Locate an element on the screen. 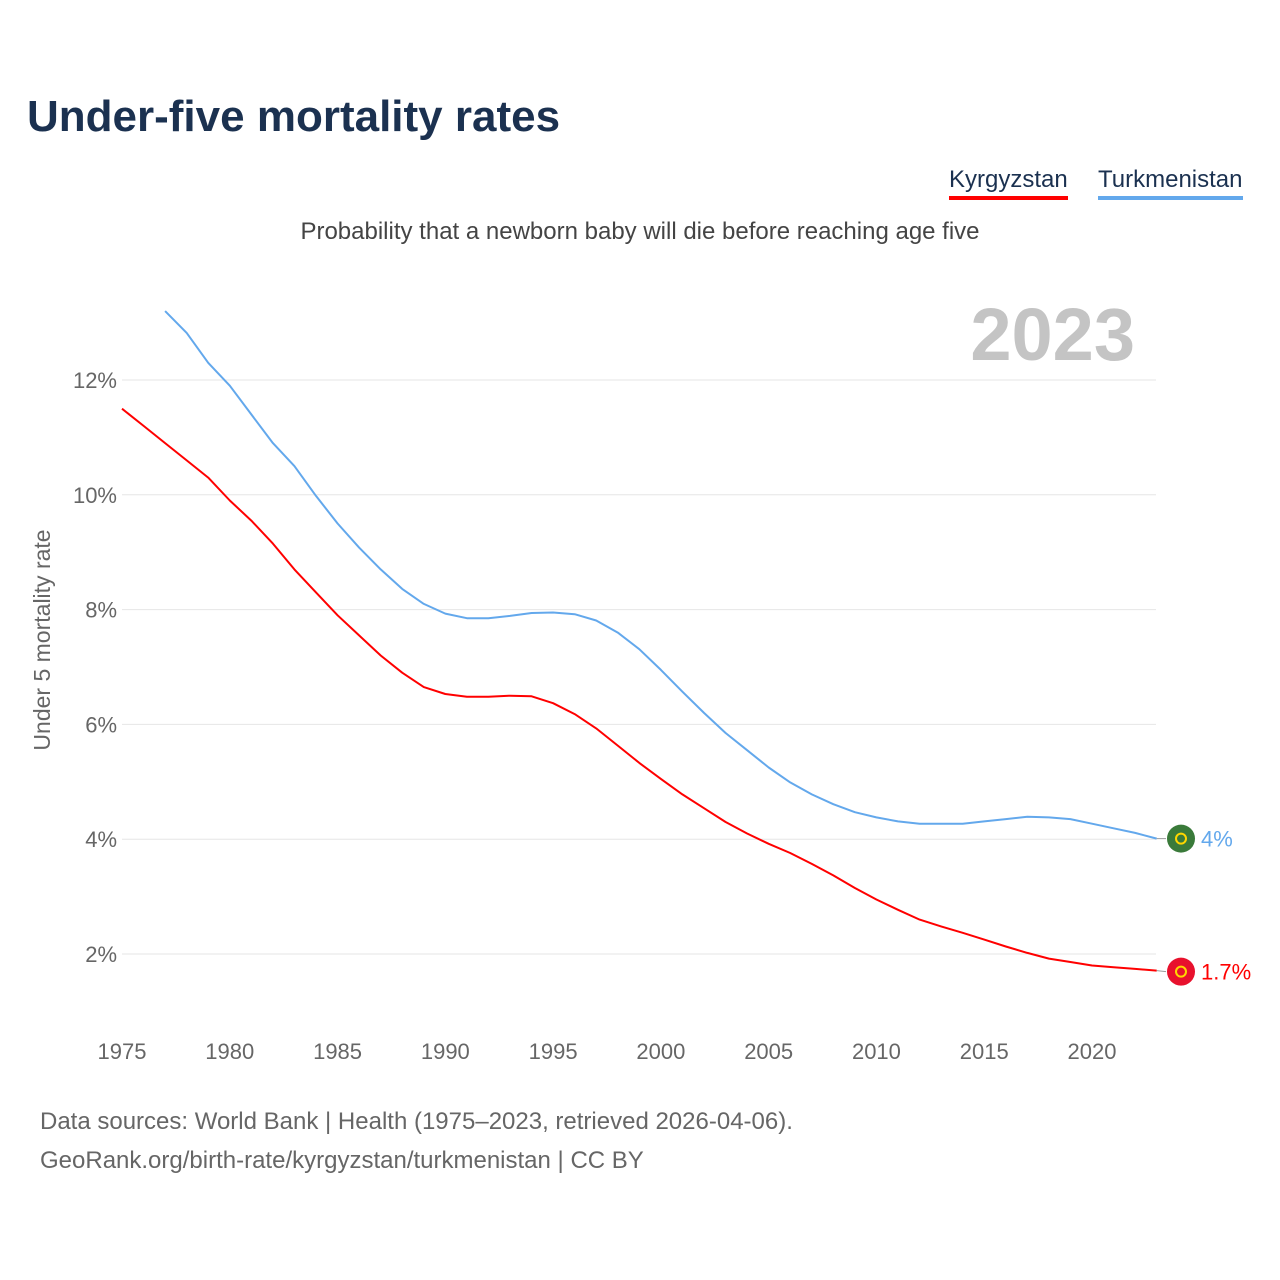  x-tick-label: 1980 is located at coordinates (229, 1051).